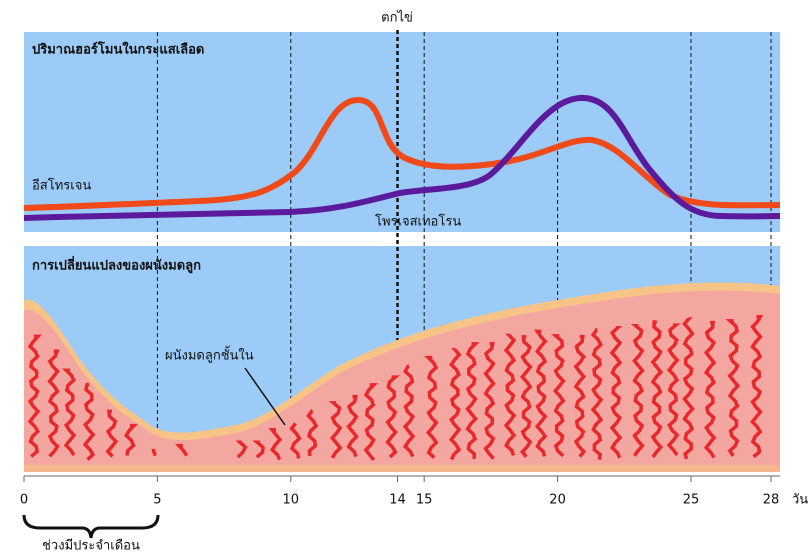 The height and width of the screenshot is (552, 810). Describe the element at coordinates (402, 468) in the screenshot. I see `muscle-layer` at that location.